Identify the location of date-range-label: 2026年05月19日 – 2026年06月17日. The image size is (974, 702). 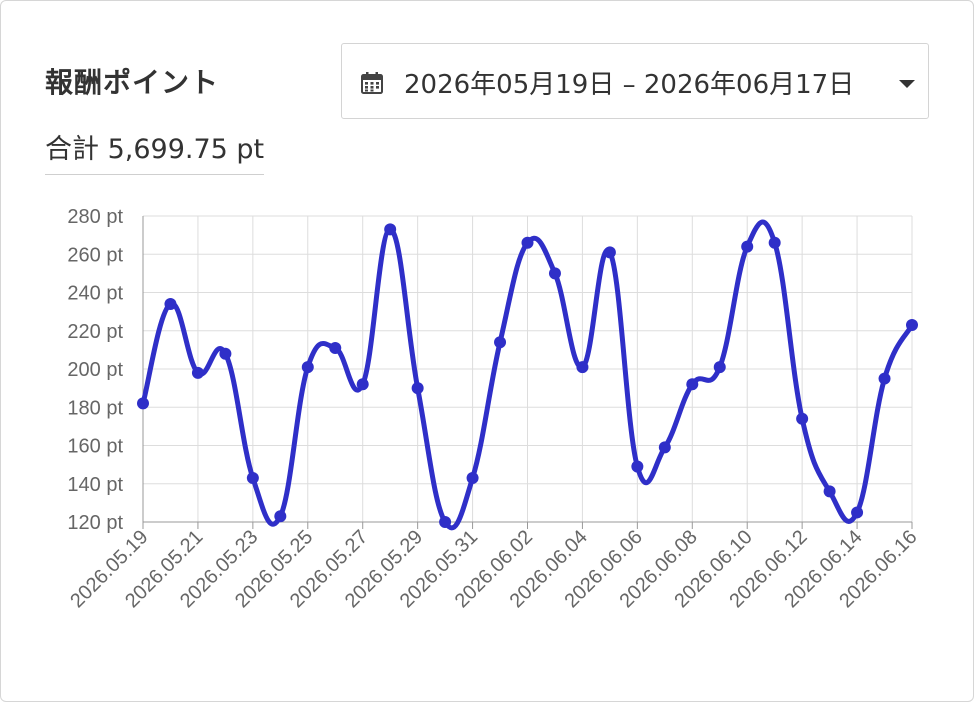
(629, 85).